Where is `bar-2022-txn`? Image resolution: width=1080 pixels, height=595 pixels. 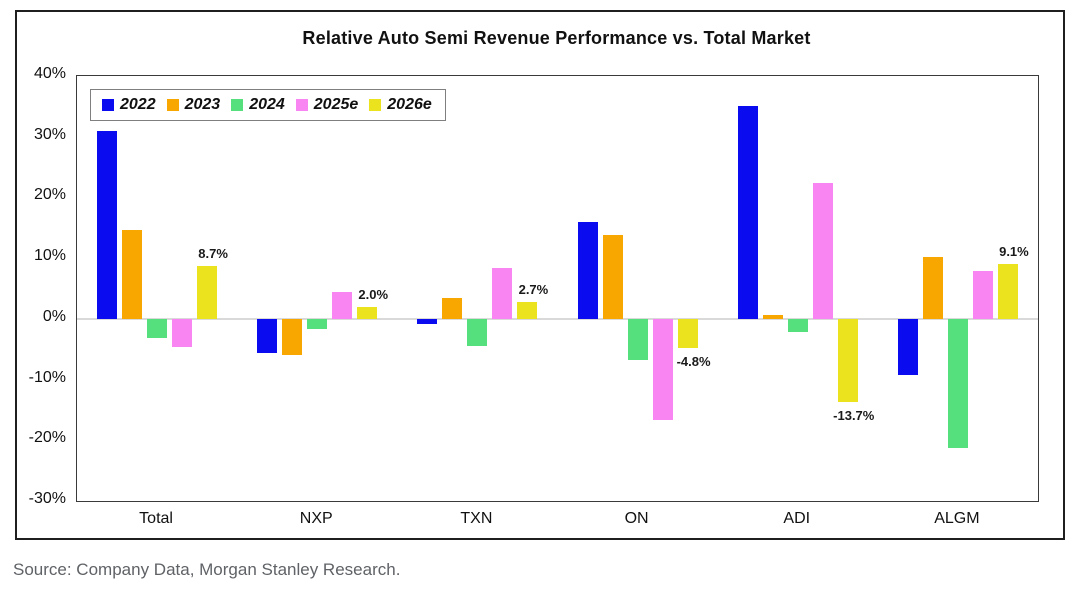
bar-2022-txn is located at coordinates (427, 321).